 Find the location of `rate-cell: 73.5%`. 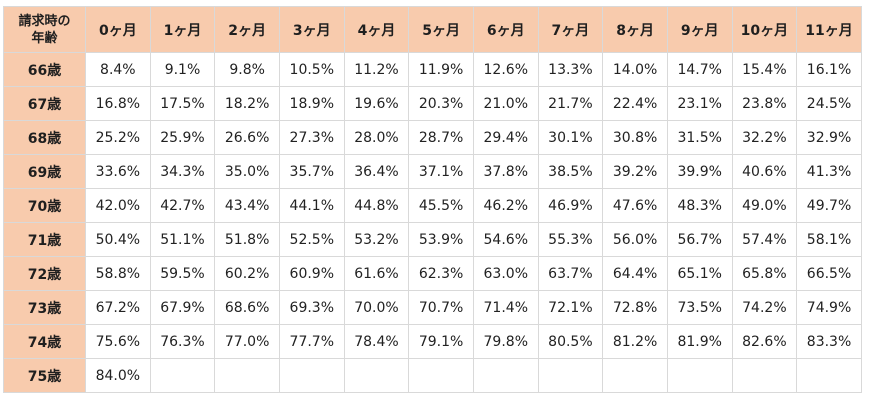

rate-cell: 73.5% is located at coordinates (699, 307).